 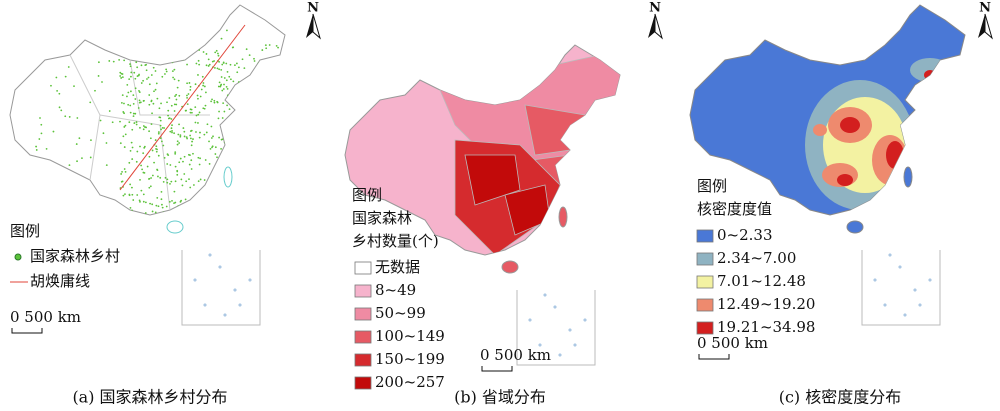 I want to click on legend-label: 12.49~19.20, so click(x=766, y=304).